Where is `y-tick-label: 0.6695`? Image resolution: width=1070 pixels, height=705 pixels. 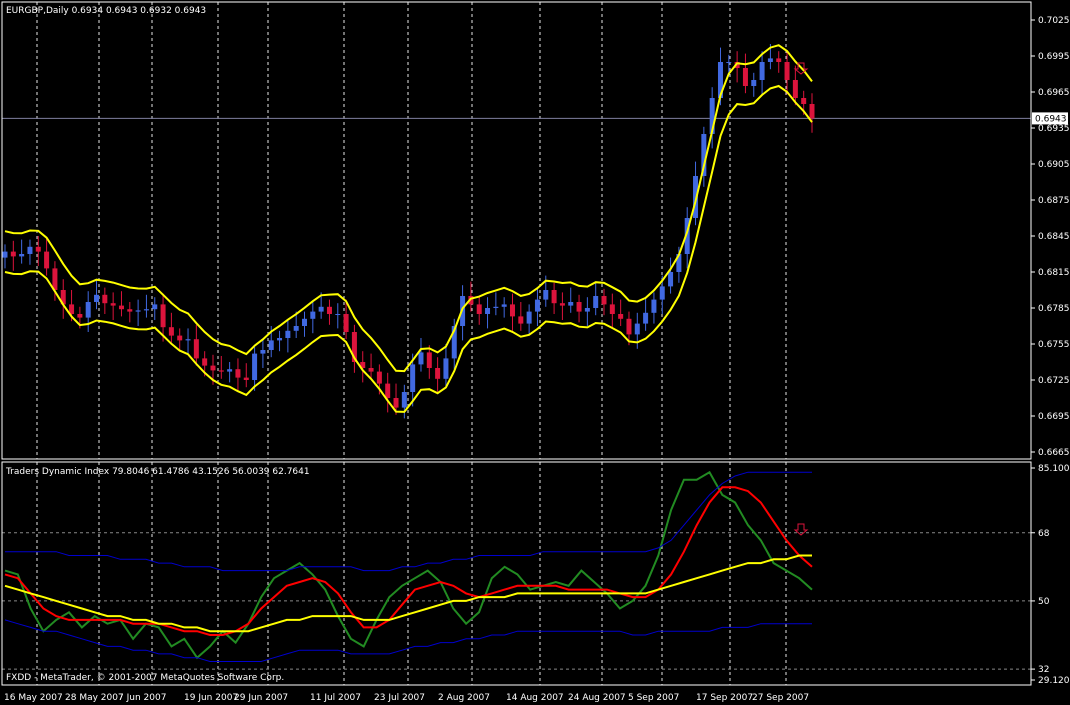
y-tick-label: 0.6695 is located at coordinates (1054, 417).